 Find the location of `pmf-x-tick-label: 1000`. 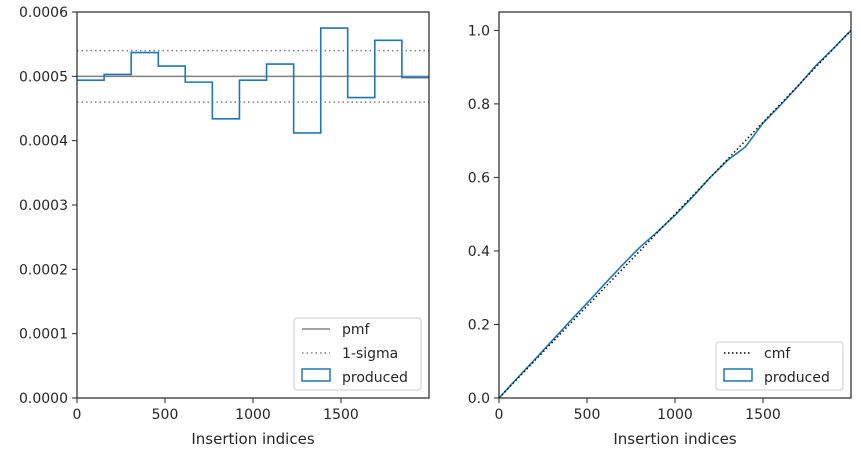

pmf-x-tick-label: 1000 is located at coordinates (253, 415).